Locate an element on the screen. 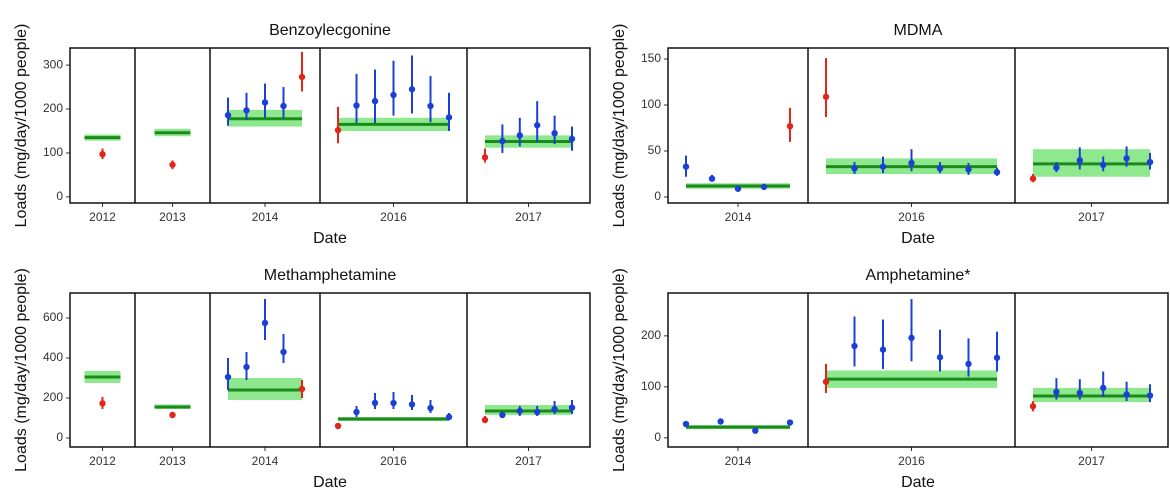  y-tick-label: 50 is located at coordinates (655, 150).